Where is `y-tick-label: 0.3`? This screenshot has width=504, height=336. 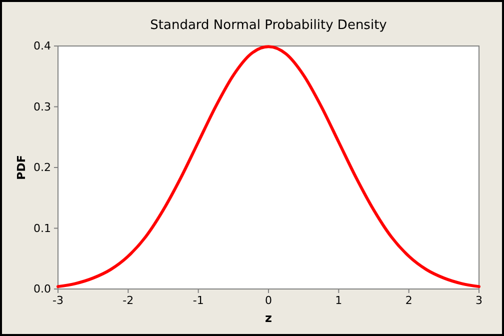 y-tick-label: 0.3 is located at coordinates (42, 107).